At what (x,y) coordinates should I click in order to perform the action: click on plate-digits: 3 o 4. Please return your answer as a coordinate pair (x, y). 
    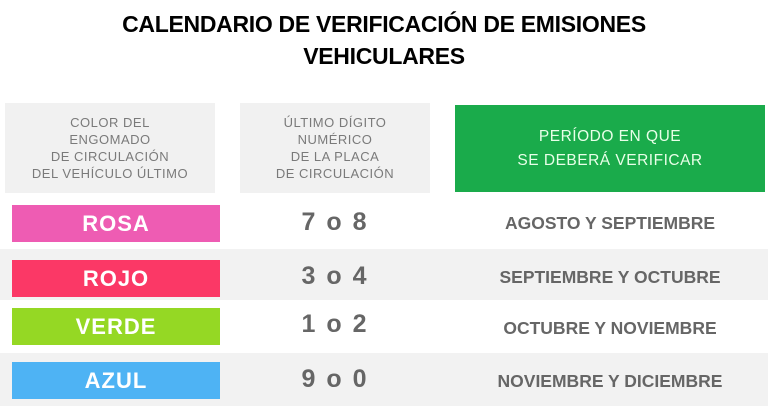
    Looking at the image, I should click on (335, 276).